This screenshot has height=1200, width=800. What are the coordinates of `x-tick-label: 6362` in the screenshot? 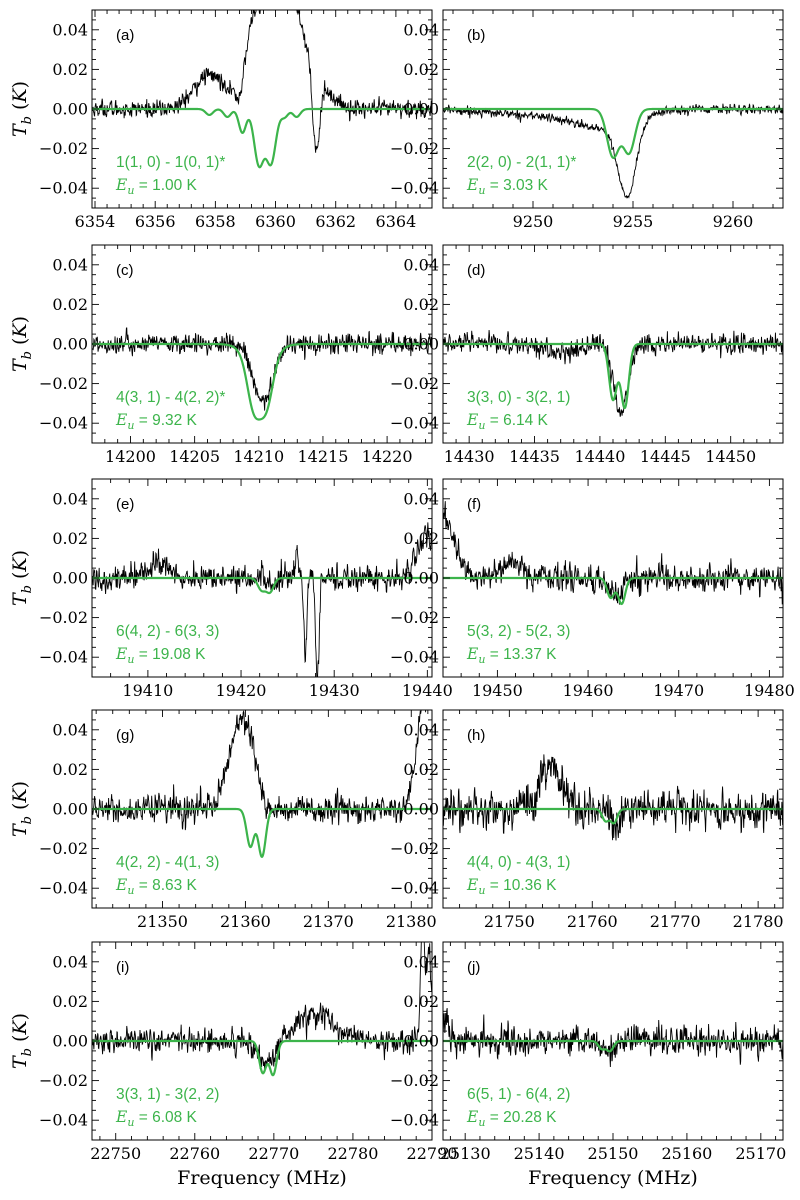 It's located at (335, 221).